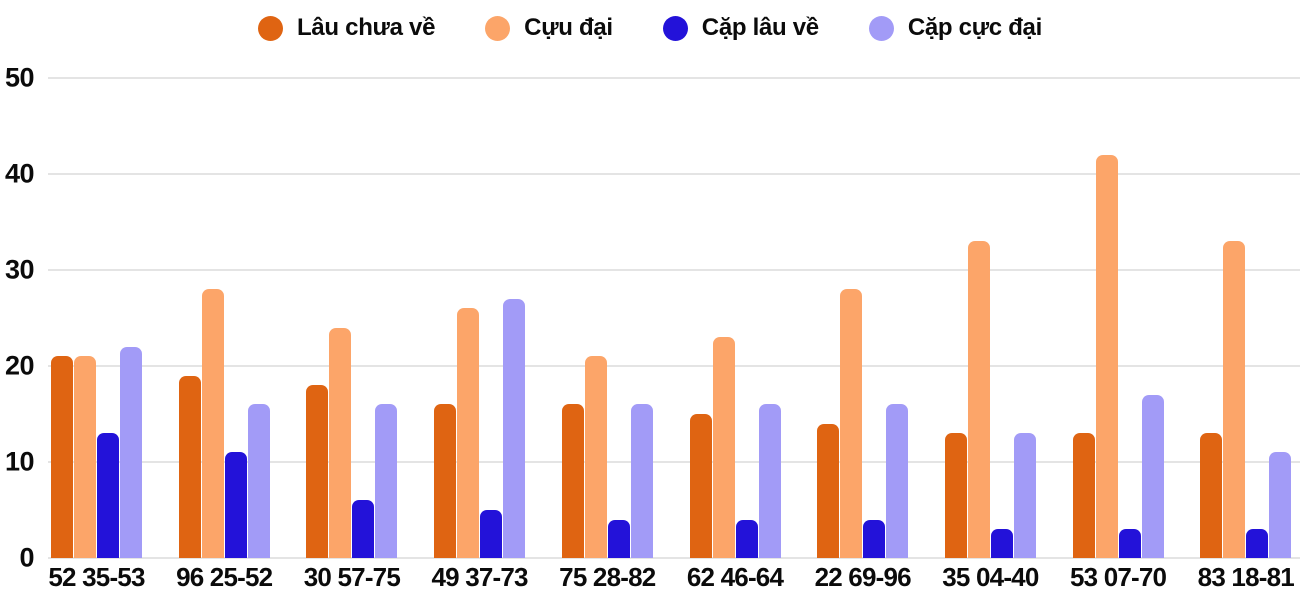 The width and height of the screenshot is (1300, 600). What do you see at coordinates (1118, 577) in the screenshot?
I see `x-axis-label: 53 07-70` at bounding box center [1118, 577].